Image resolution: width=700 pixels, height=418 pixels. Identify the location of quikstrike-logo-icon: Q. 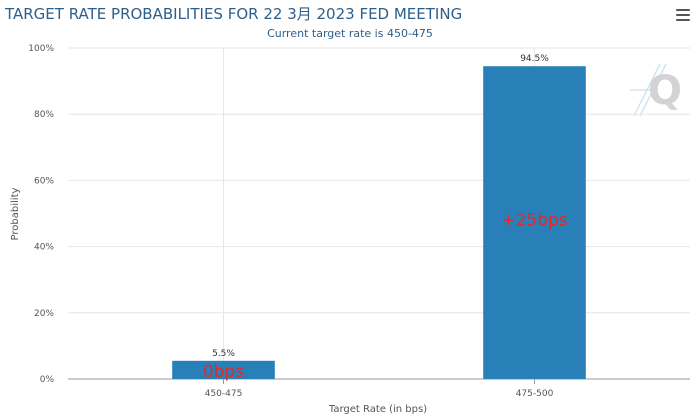
(656, 90).